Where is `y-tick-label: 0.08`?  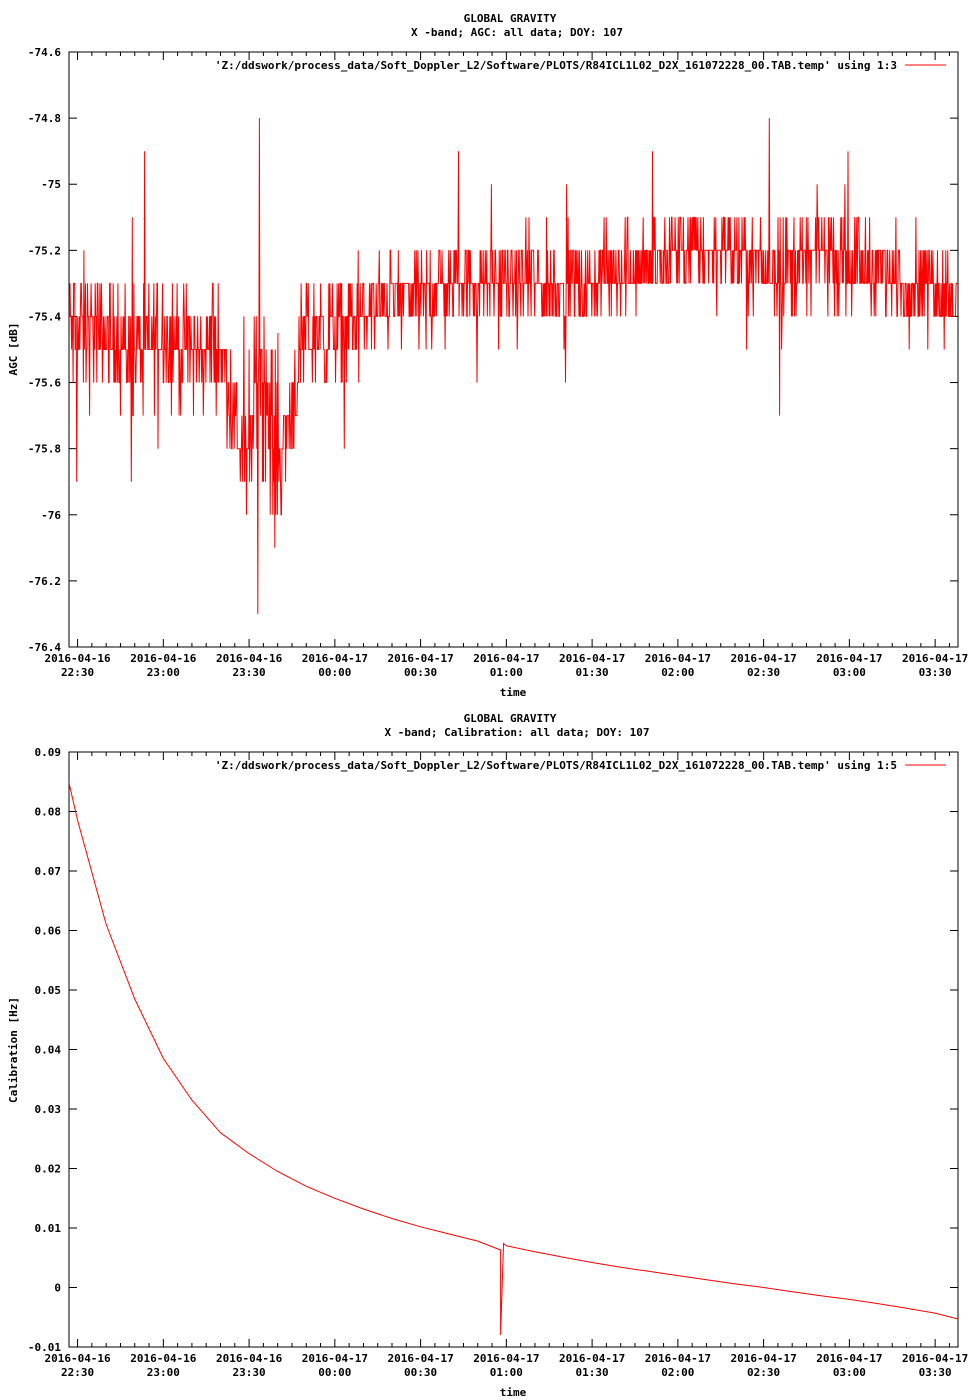
y-tick-label: 0.08 is located at coordinates (48, 812).